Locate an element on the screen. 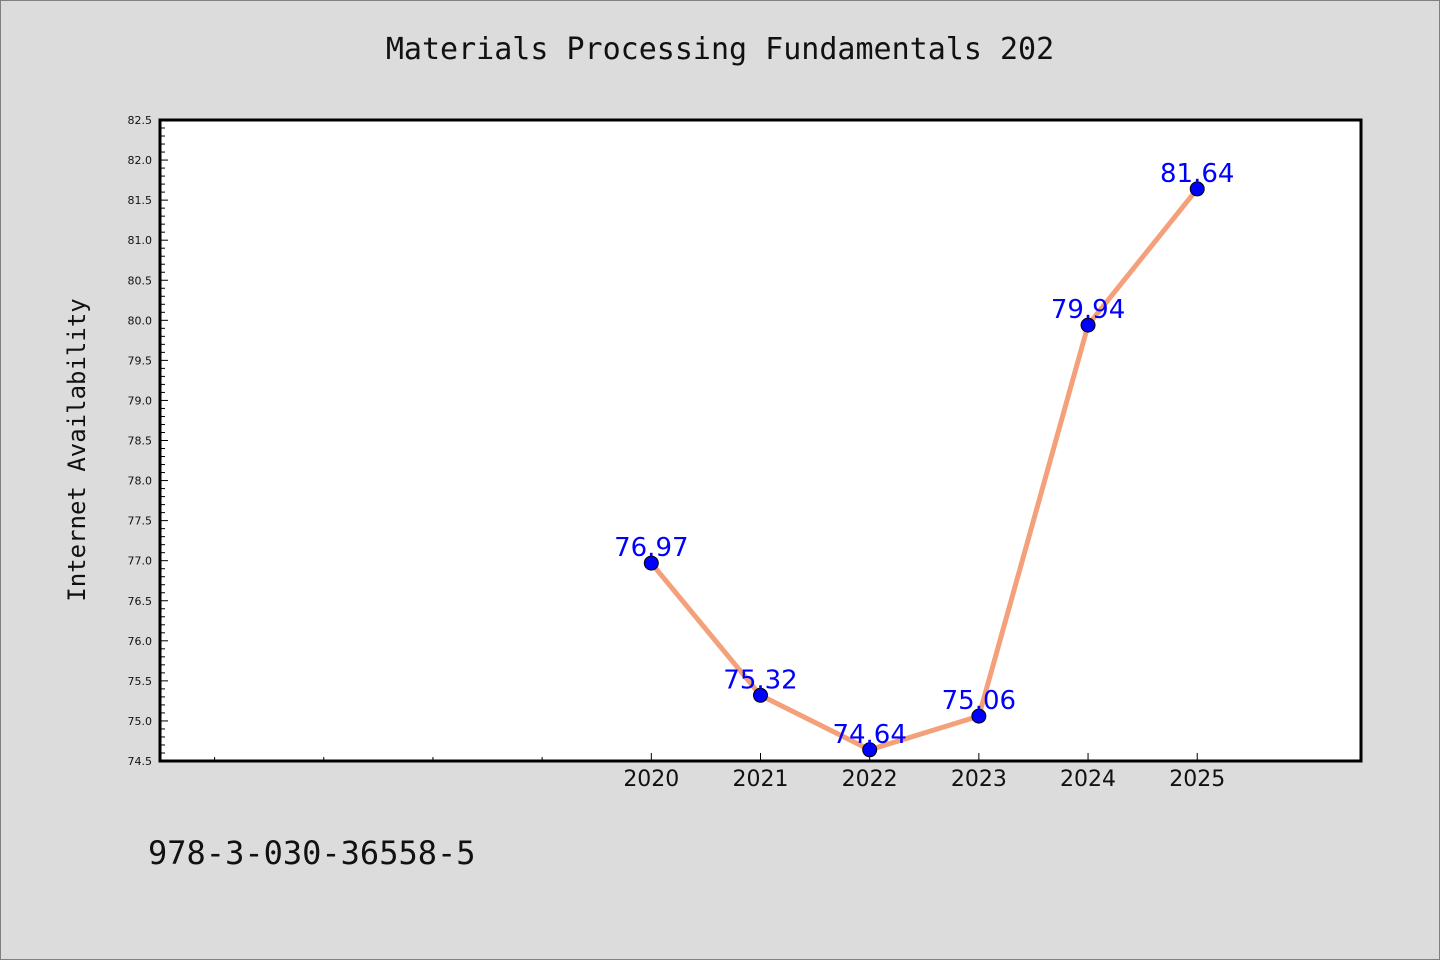 This screenshot has height=960, width=1440. y-tick-label: 81.5 is located at coordinates (140, 200).